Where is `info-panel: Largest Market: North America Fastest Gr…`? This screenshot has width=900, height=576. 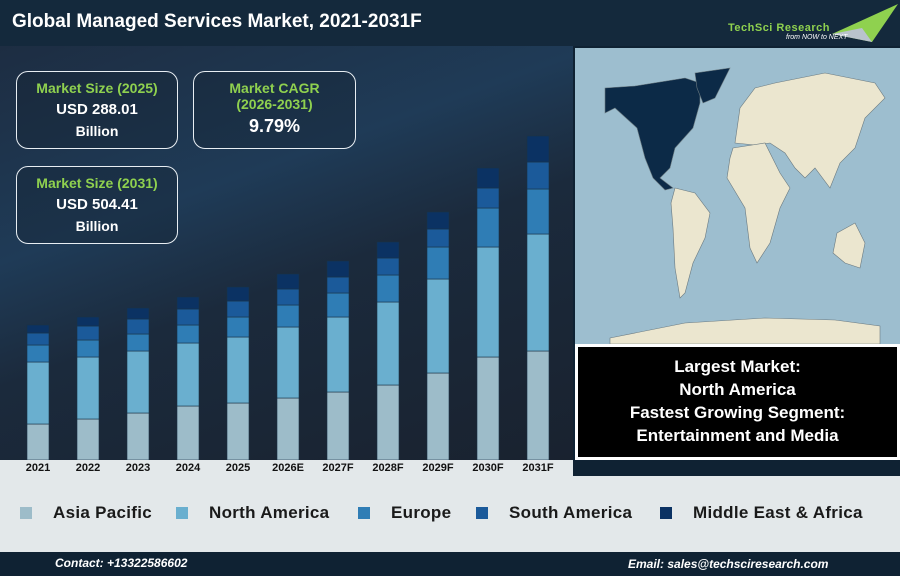 info-panel: Largest Market: North America Fastest Gr… is located at coordinates (737, 402).